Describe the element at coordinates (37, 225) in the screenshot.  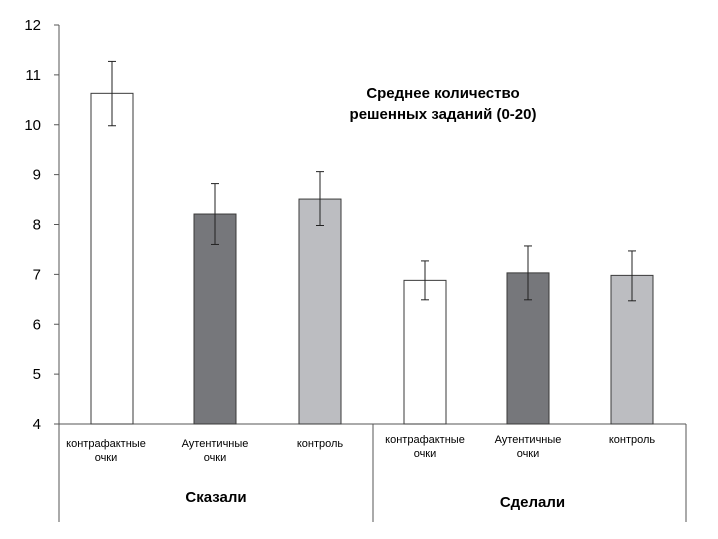
I see `y-tick-label: 8` at that location.